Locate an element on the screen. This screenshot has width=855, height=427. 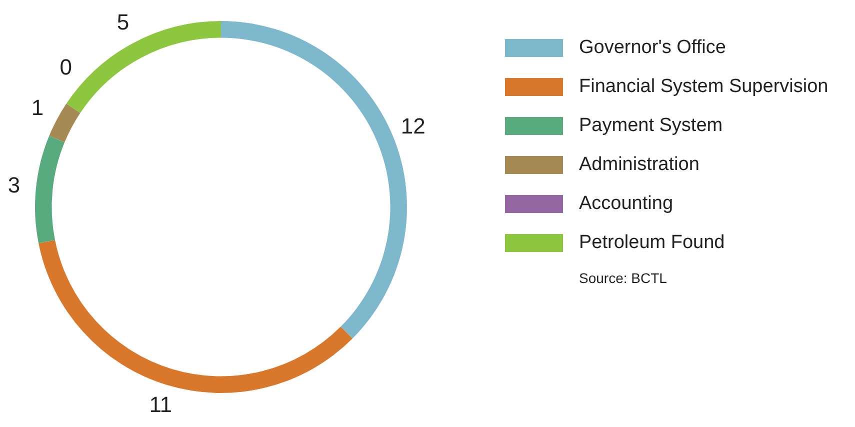
legend-label: Accounting is located at coordinates (626, 203).